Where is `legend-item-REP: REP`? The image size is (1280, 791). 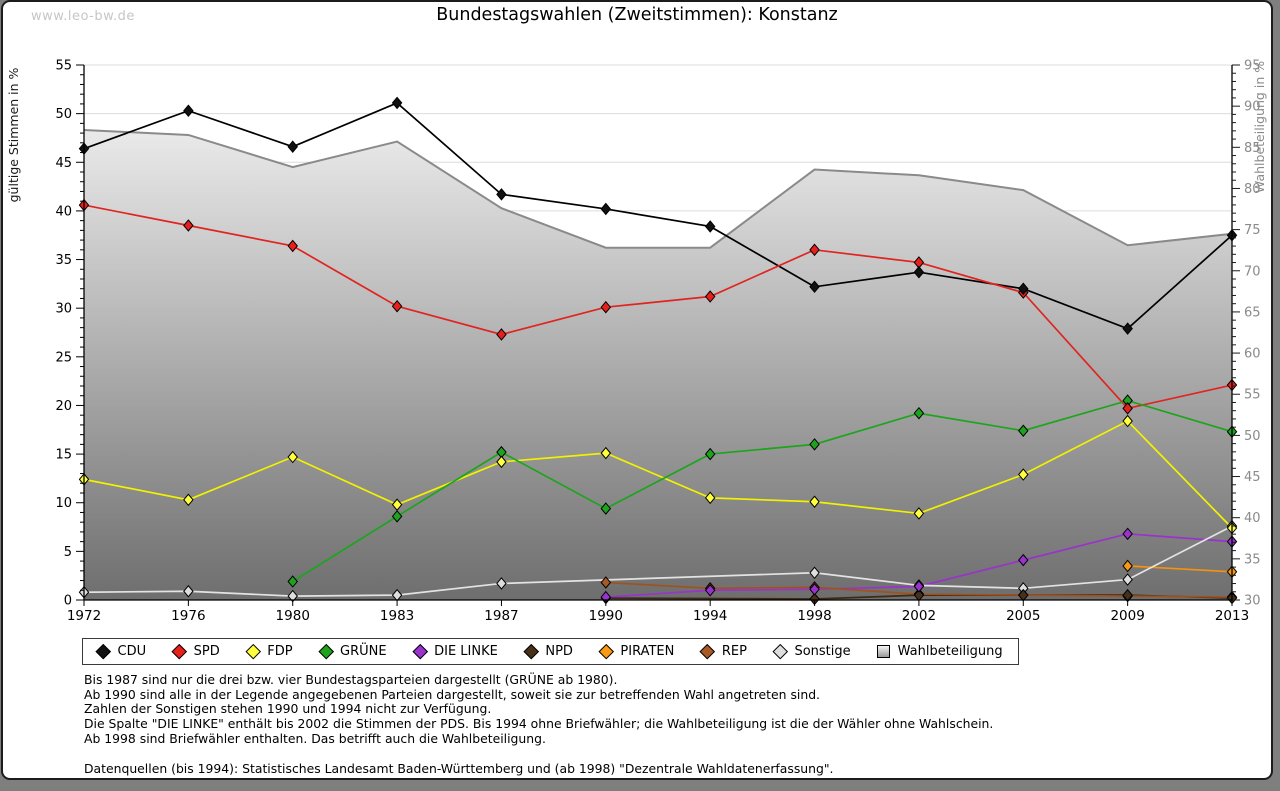 legend-item-REP: REP is located at coordinates (723, 651).